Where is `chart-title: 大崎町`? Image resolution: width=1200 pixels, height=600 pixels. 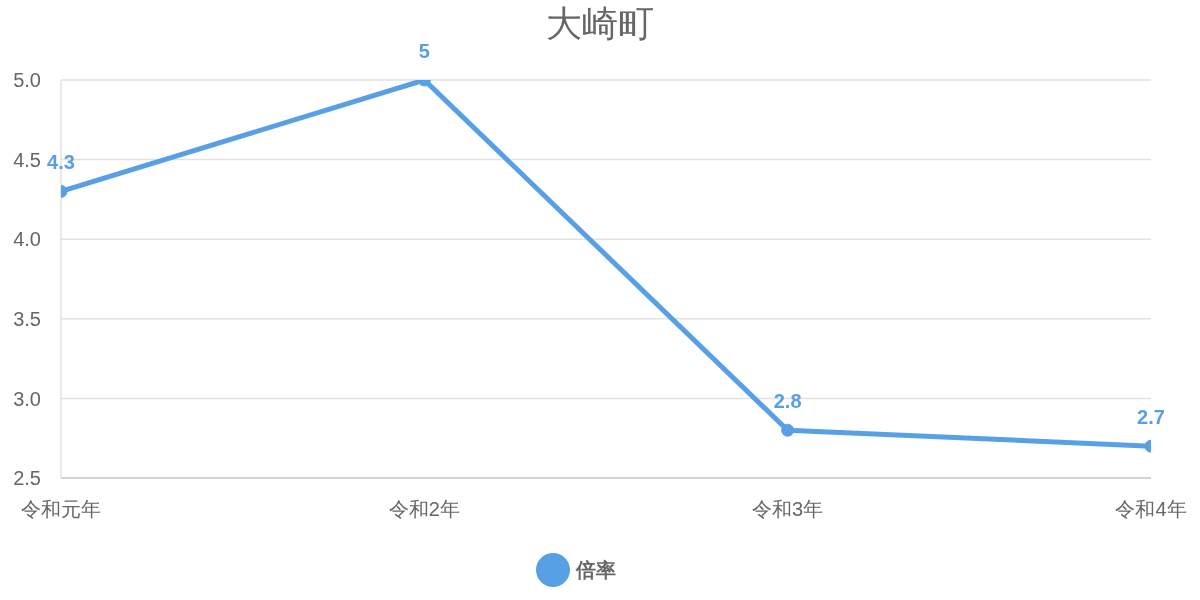
chart-title: 大崎町 is located at coordinates (600, 23).